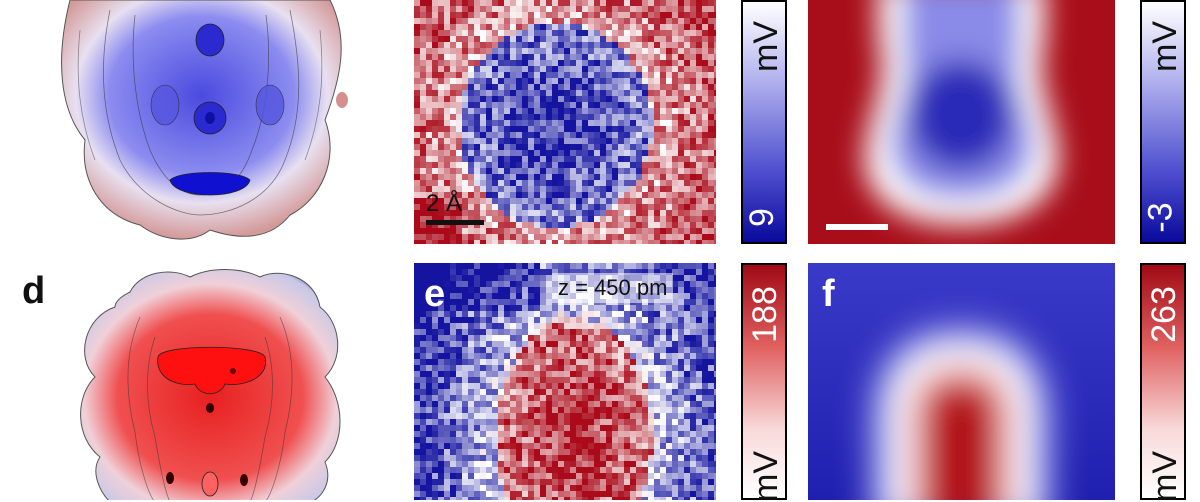 This screenshot has height=502, width=1200. Describe the element at coordinates (1163, 314) in the screenshot. I see `colorbar-value: 263` at that location.